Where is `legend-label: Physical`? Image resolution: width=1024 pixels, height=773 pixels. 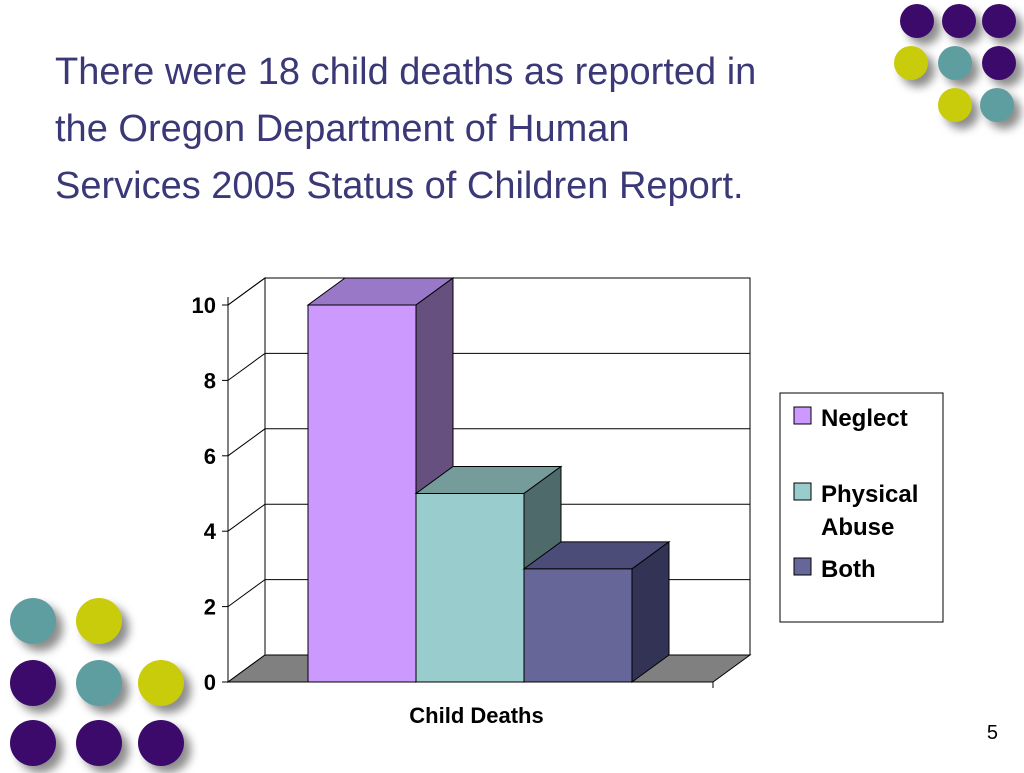
legend-label: Physical is located at coordinates (869, 494).